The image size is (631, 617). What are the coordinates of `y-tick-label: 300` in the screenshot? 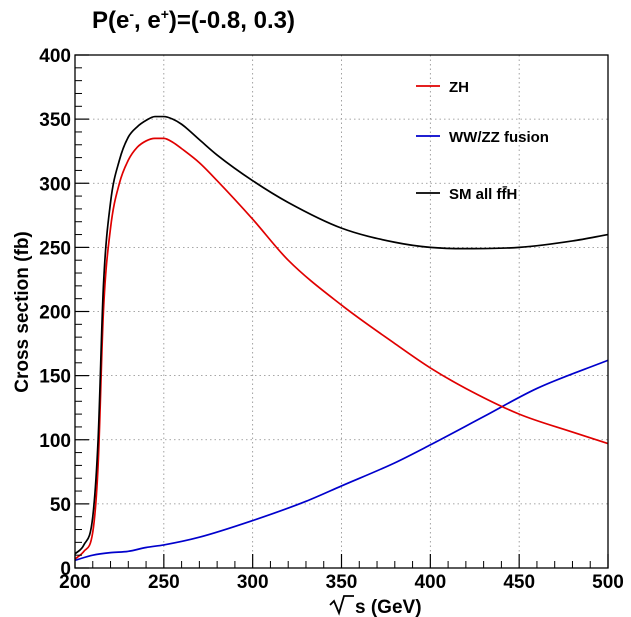 It's located at (55, 184).